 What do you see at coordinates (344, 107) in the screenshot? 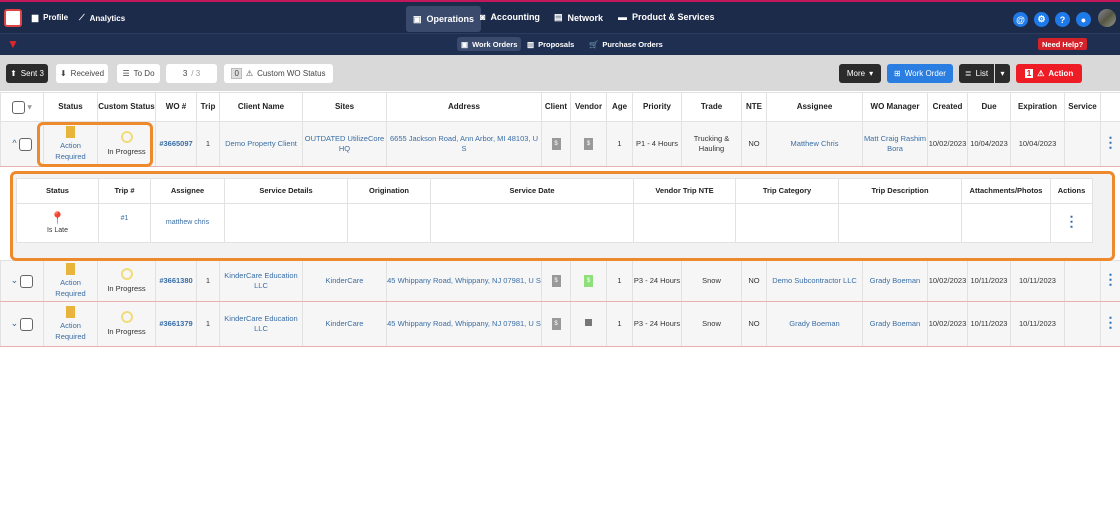
I see `col-sites: Sites` at bounding box center [344, 107].